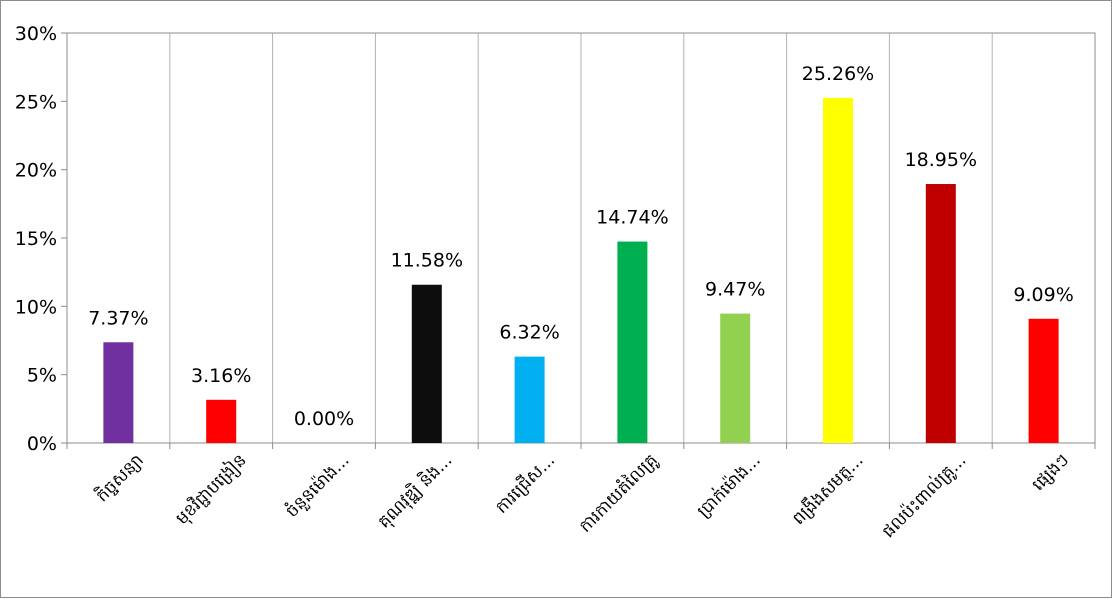  What do you see at coordinates (118, 318) in the screenshot?
I see `data-label: 7.37%` at bounding box center [118, 318].